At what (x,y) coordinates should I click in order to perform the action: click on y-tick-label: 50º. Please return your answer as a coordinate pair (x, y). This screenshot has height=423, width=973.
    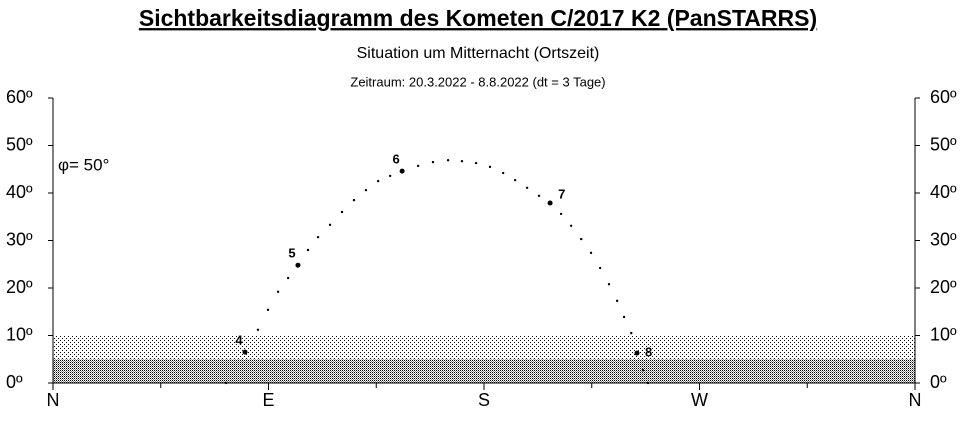
    Looking at the image, I should click on (19, 144).